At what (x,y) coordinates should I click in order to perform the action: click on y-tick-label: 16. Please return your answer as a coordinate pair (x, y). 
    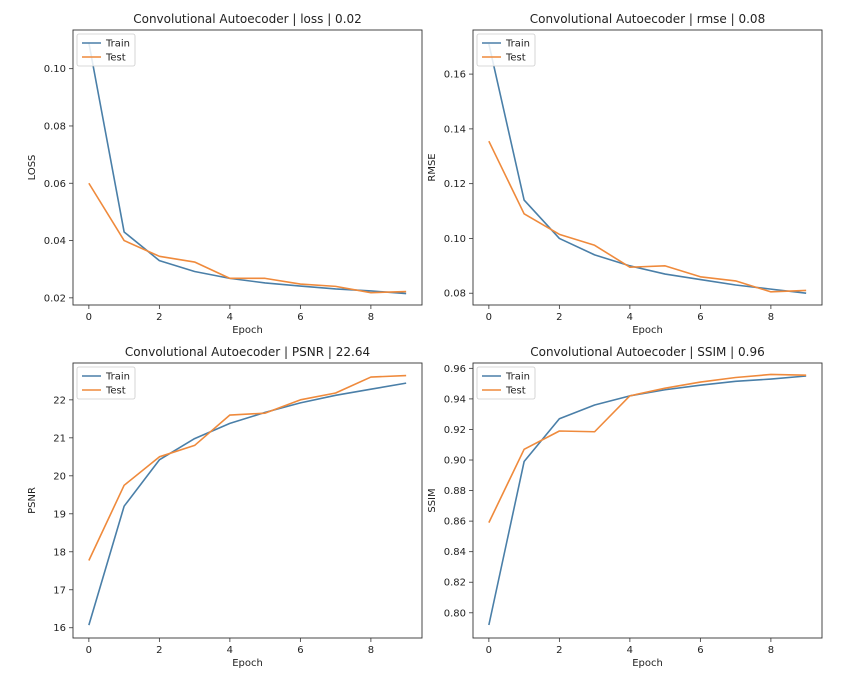
    Looking at the image, I should click on (59, 628).